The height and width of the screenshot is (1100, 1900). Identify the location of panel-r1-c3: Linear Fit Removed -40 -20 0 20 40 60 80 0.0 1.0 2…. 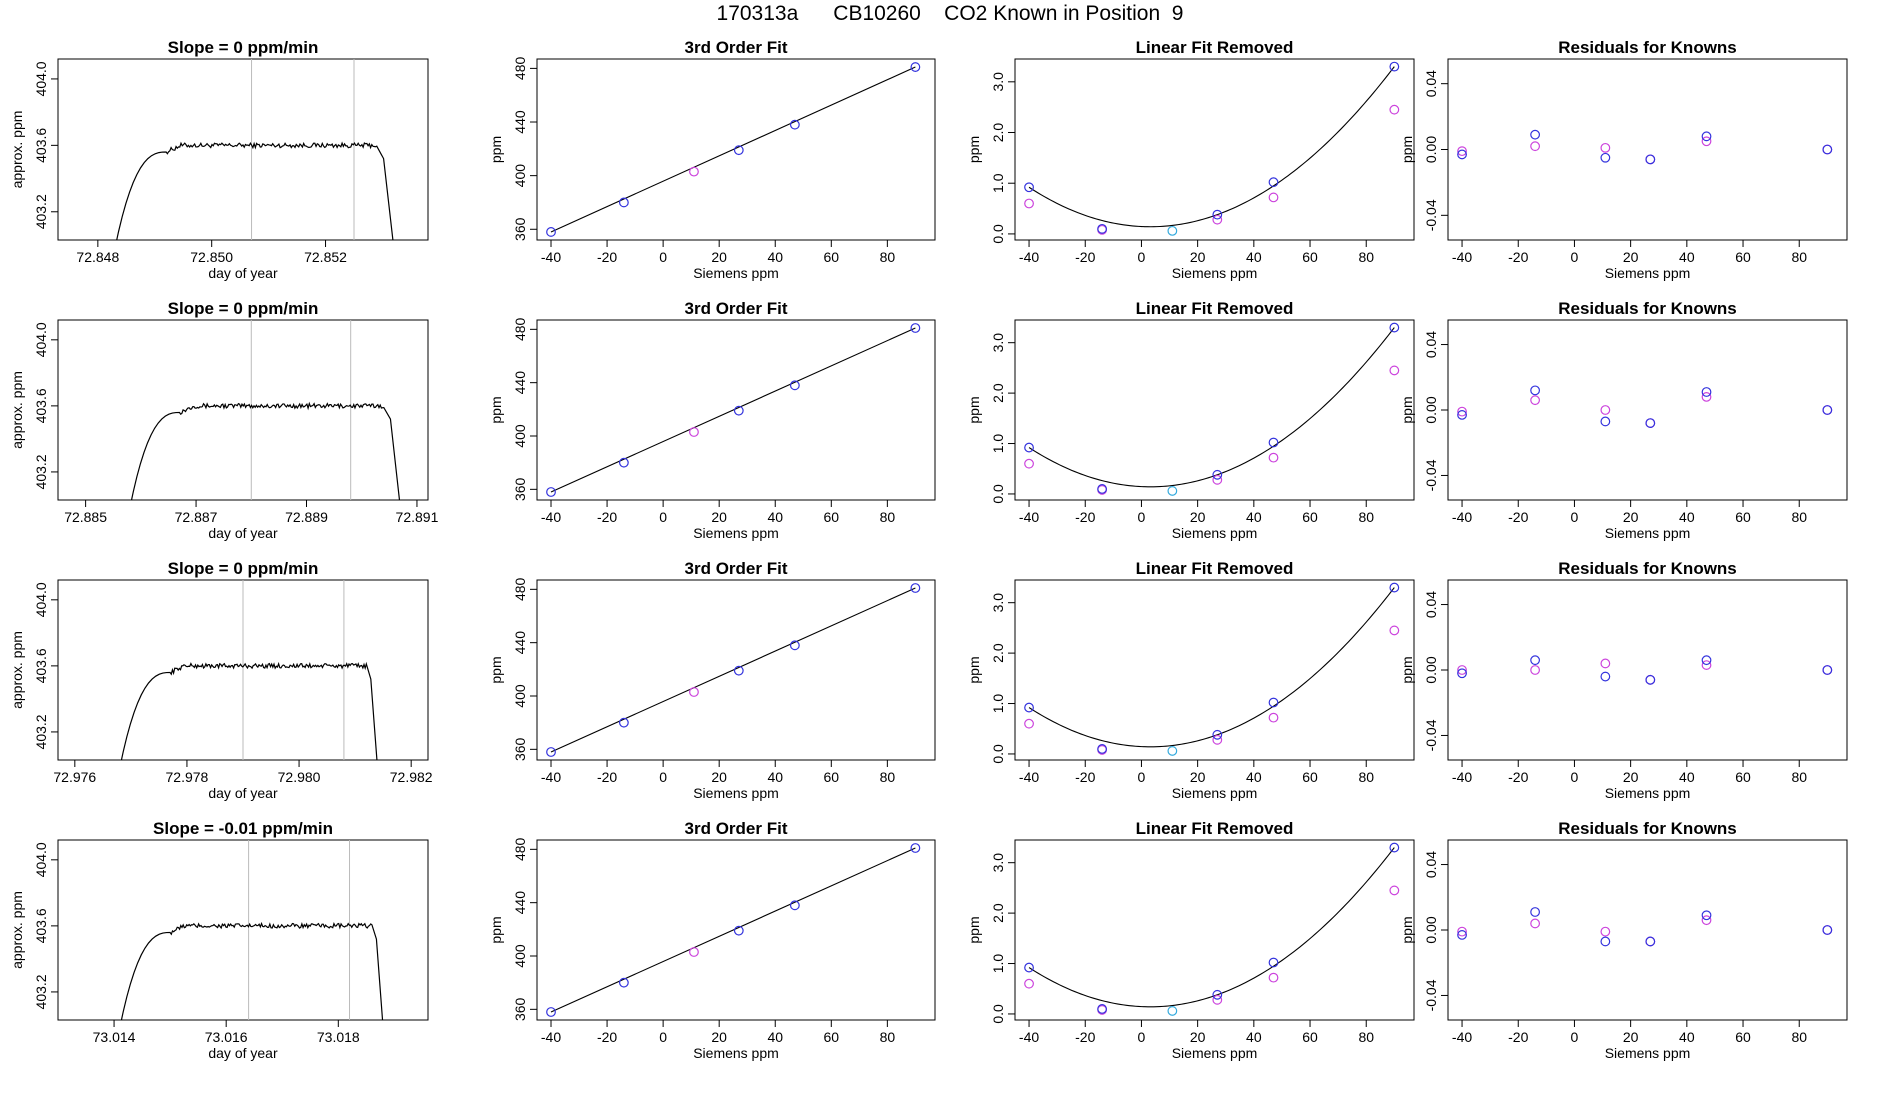
(1190, 159).